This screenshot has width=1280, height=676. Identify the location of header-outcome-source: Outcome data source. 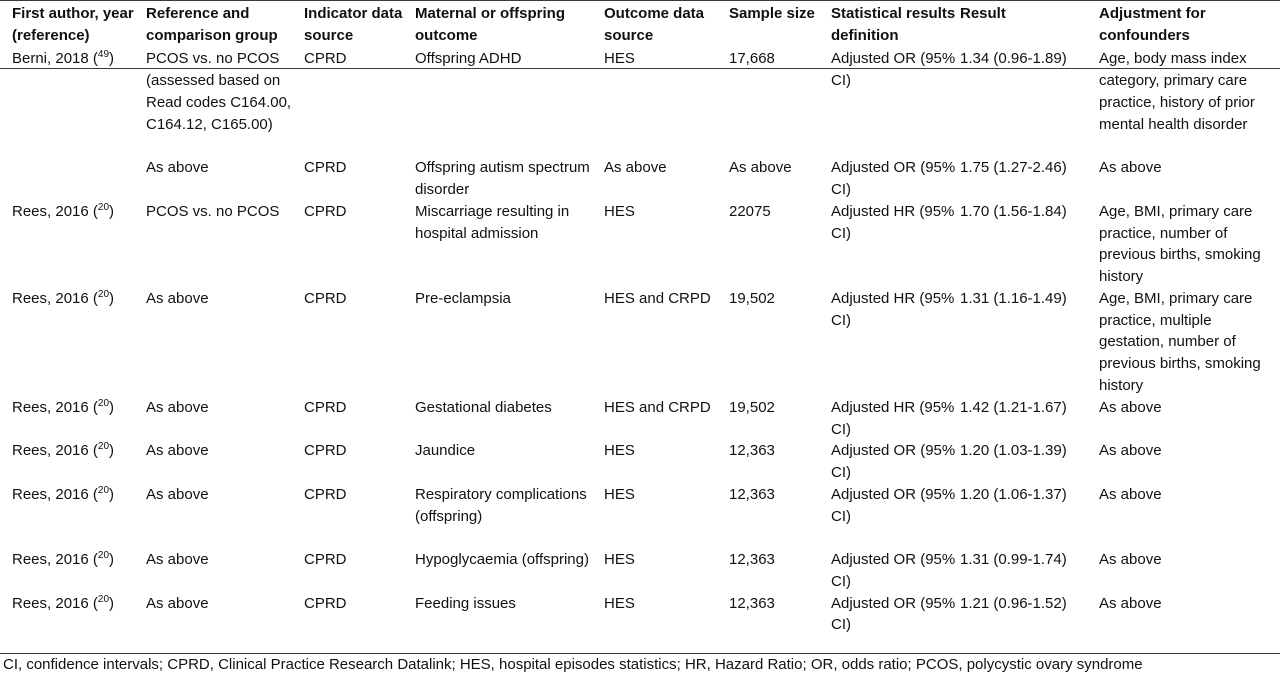
(654, 24).